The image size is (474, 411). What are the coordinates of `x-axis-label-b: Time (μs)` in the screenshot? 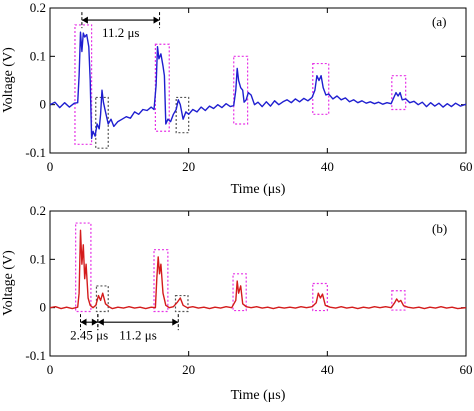 It's located at (258, 395).